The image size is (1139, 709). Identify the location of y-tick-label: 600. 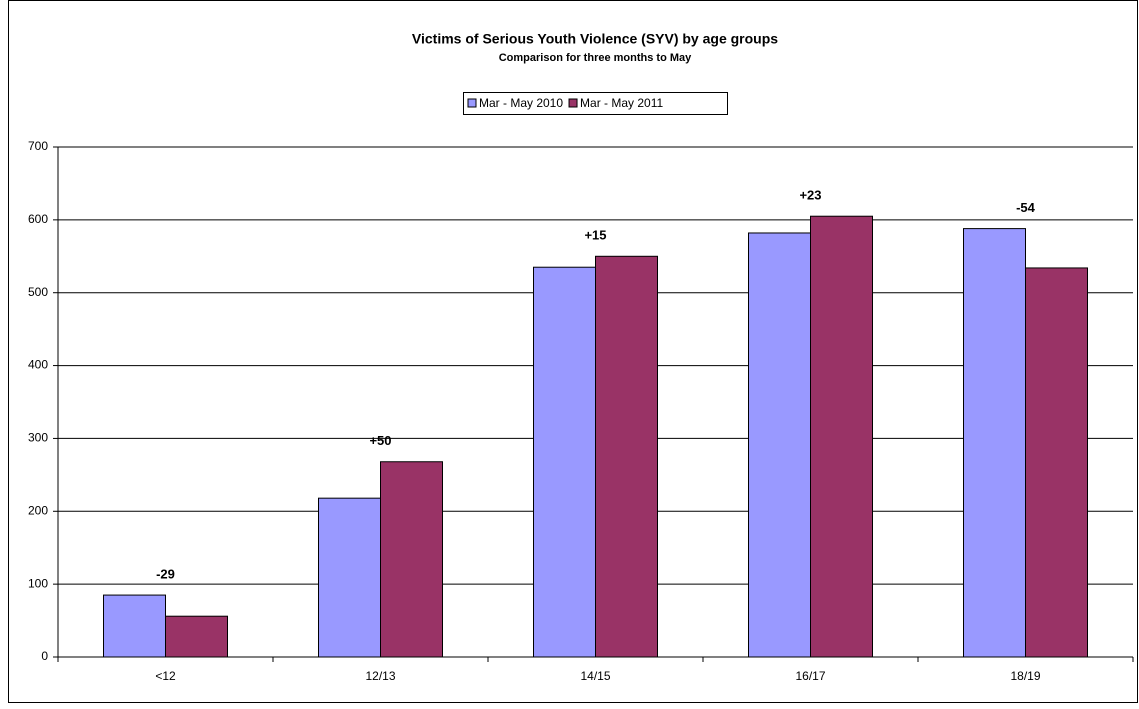
(38, 219).